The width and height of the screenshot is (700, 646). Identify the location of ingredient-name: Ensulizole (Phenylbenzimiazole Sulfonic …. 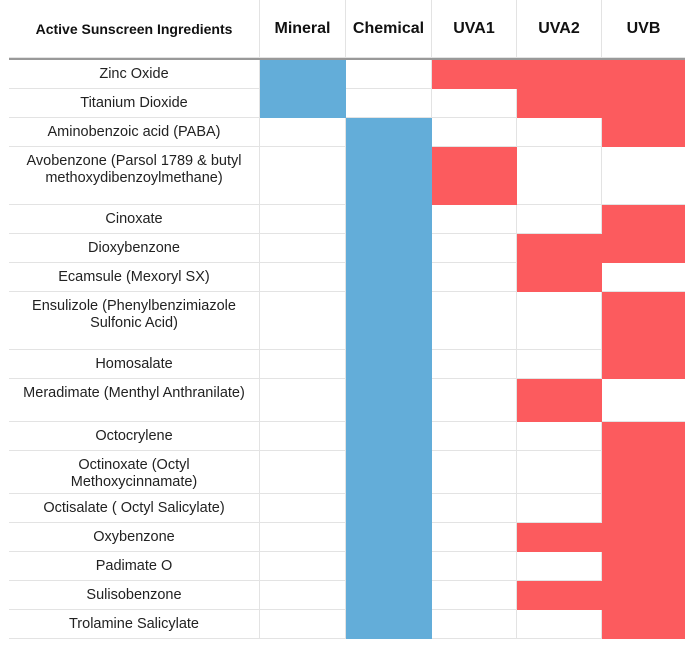
(134, 321).